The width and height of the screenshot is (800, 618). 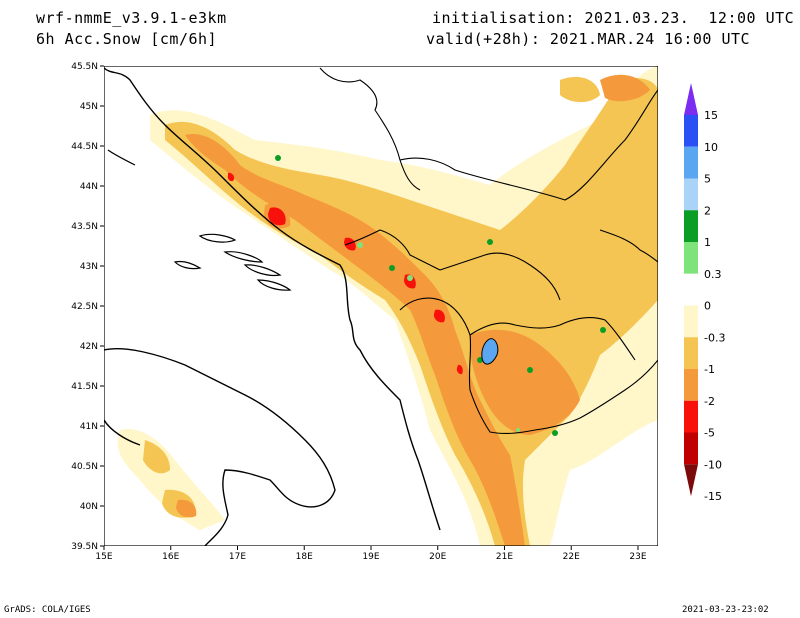 What do you see at coordinates (691, 99) in the screenshot?
I see `colorbar-top-arrow` at bounding box center [691, 99].